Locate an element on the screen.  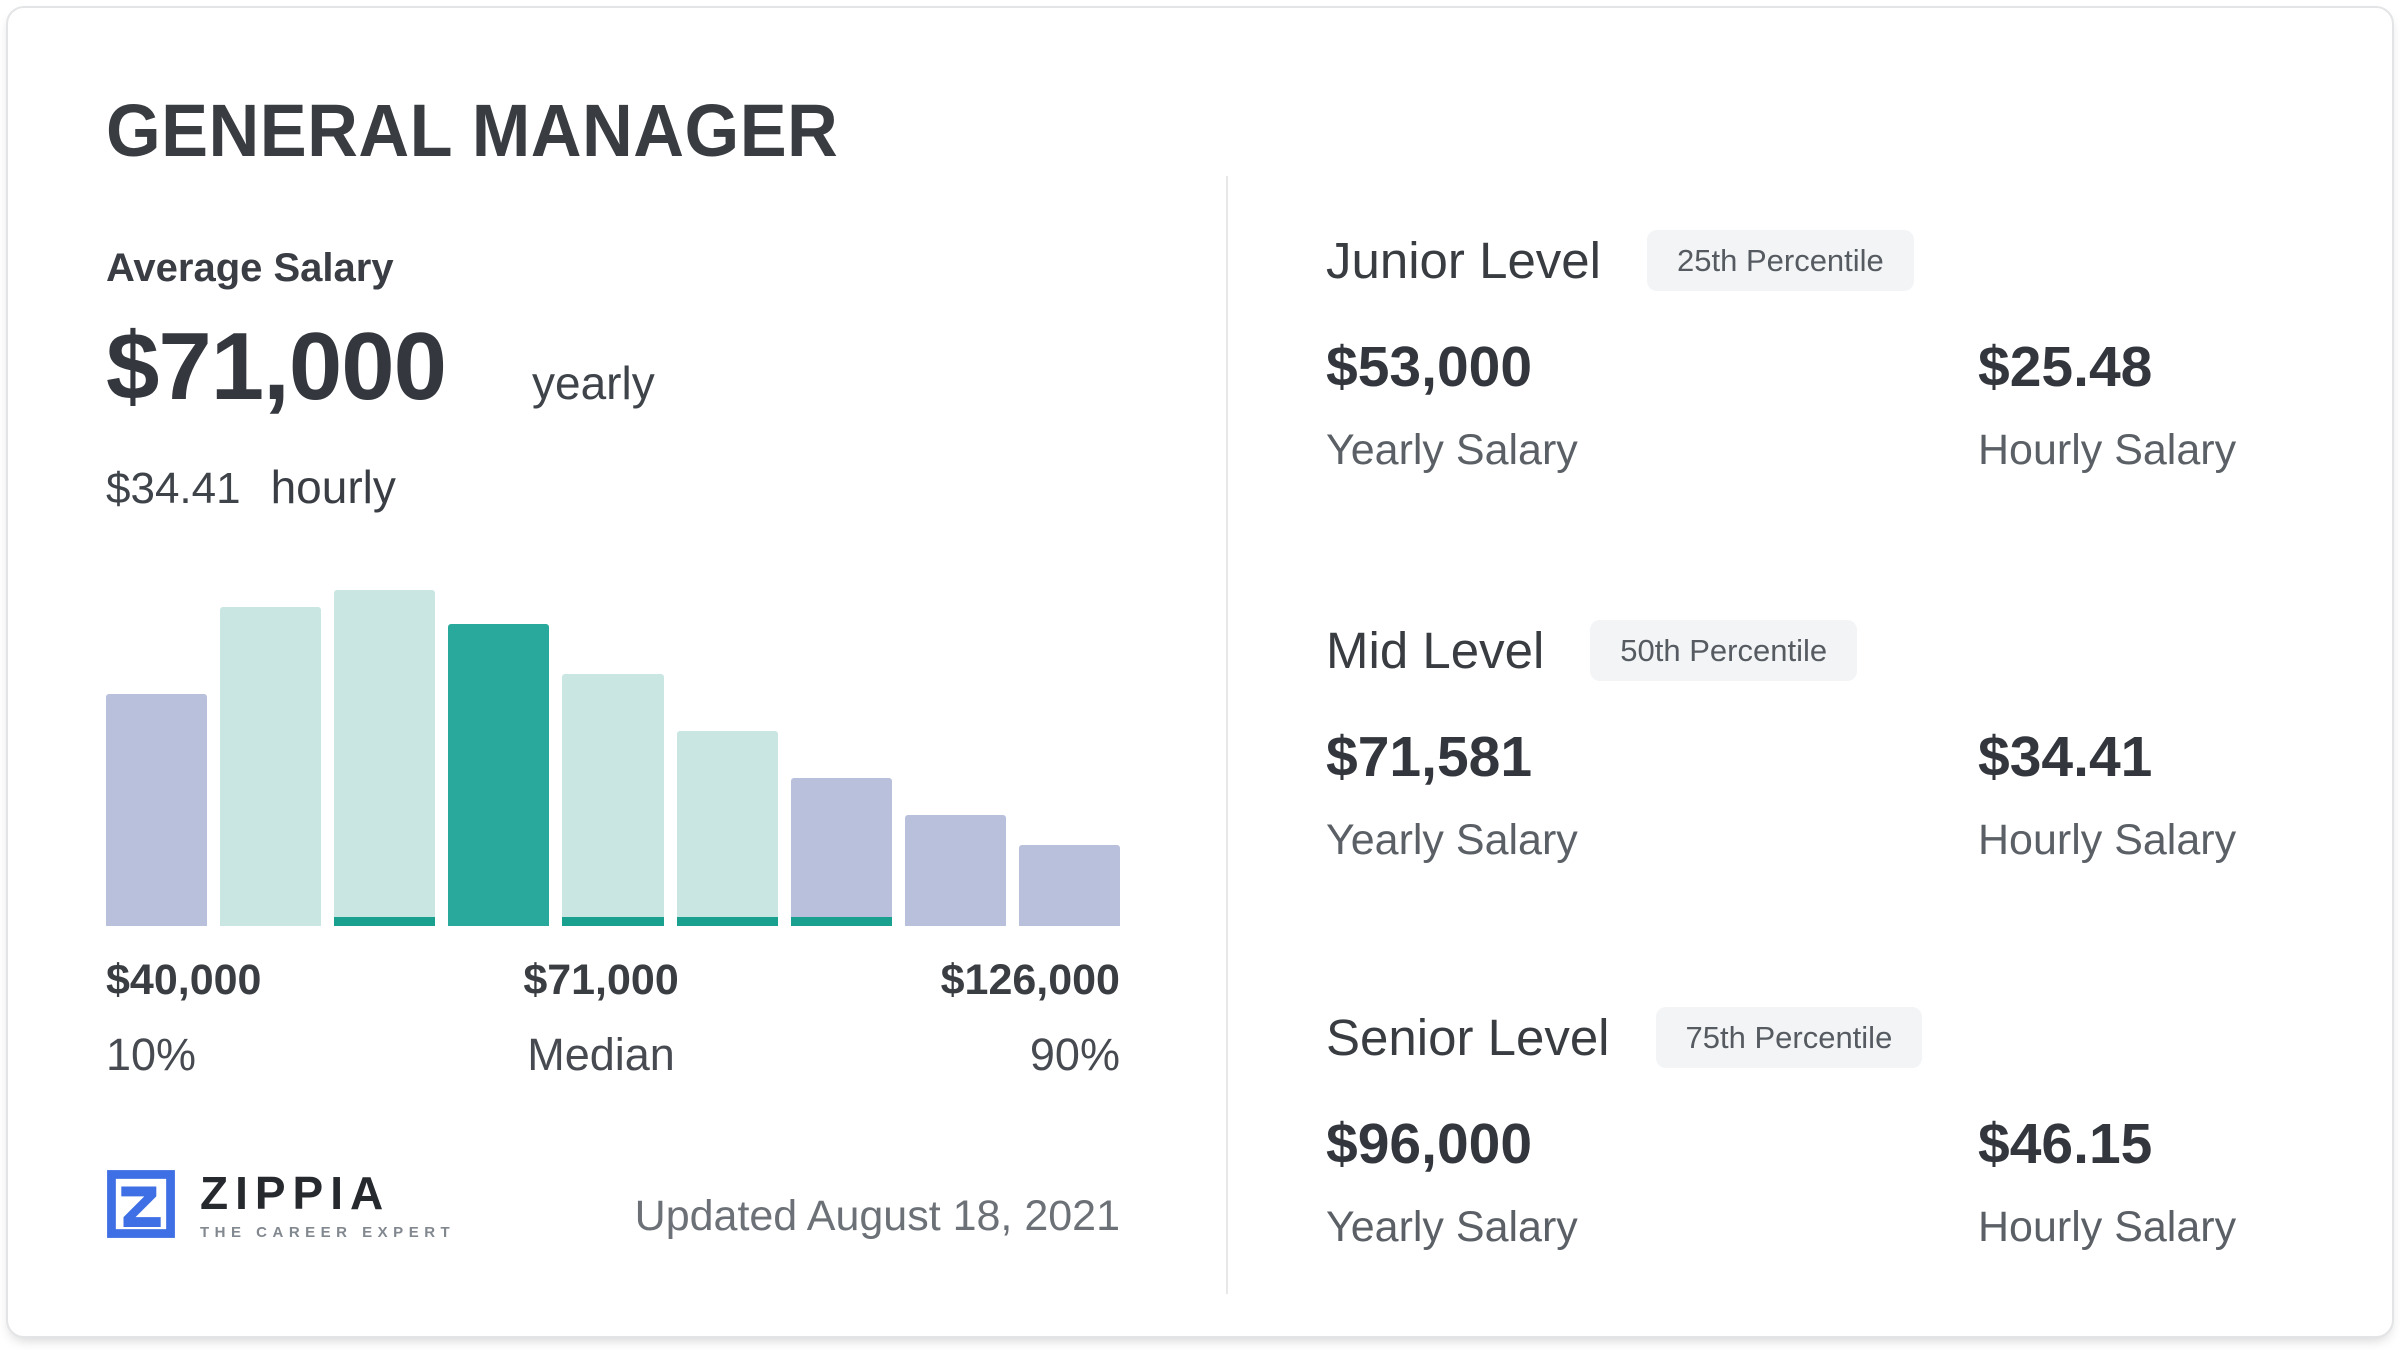
marker-90th-percentile: $126,000 90% is located at coordinates (1030, 1018).